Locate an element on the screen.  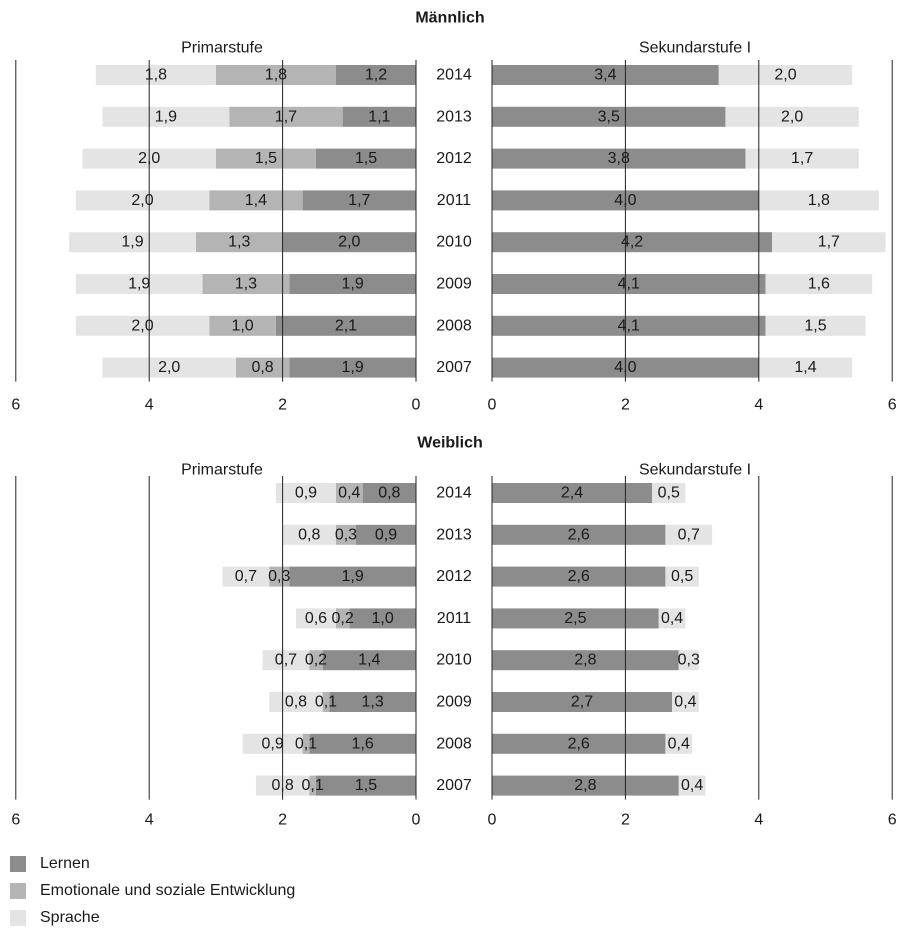
legend-item-emotional: Emotionale und soziale Entwicklung is located at coordinates (152, 890).